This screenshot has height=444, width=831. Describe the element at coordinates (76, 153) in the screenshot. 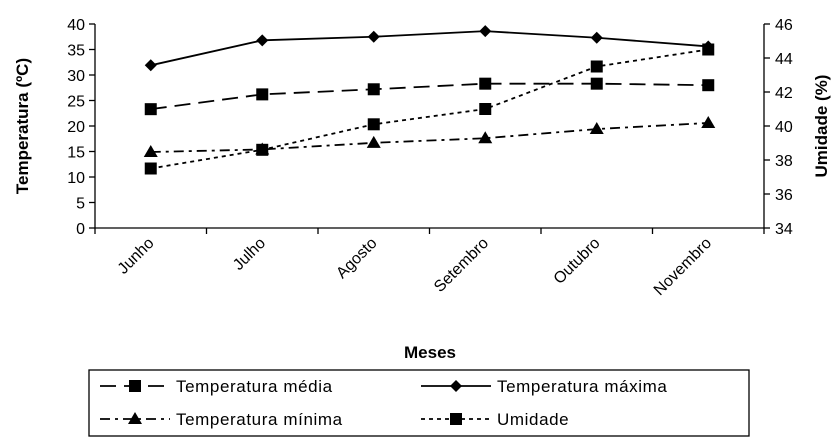

I see `y-tick-label: 15` at that location.